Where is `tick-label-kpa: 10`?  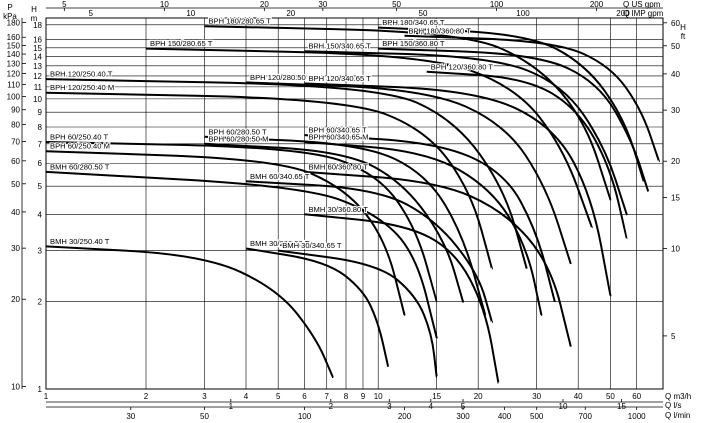
tick-label-kpa: 10 is located at coordinates (15, 387).